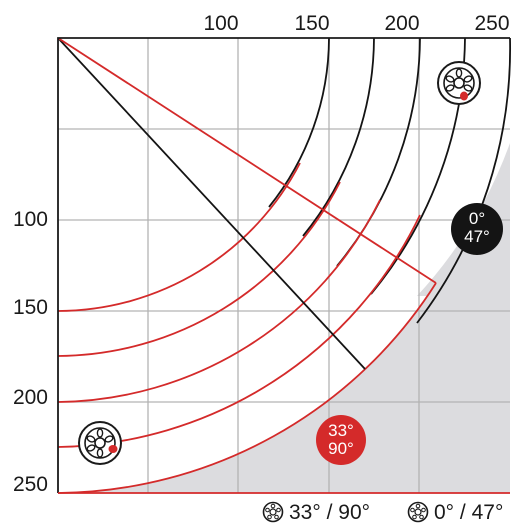  What do you see at coordinates (477, 236) in the screenshot?
I see `badge-black-line2: 47°` at bounding box center [477, 236].